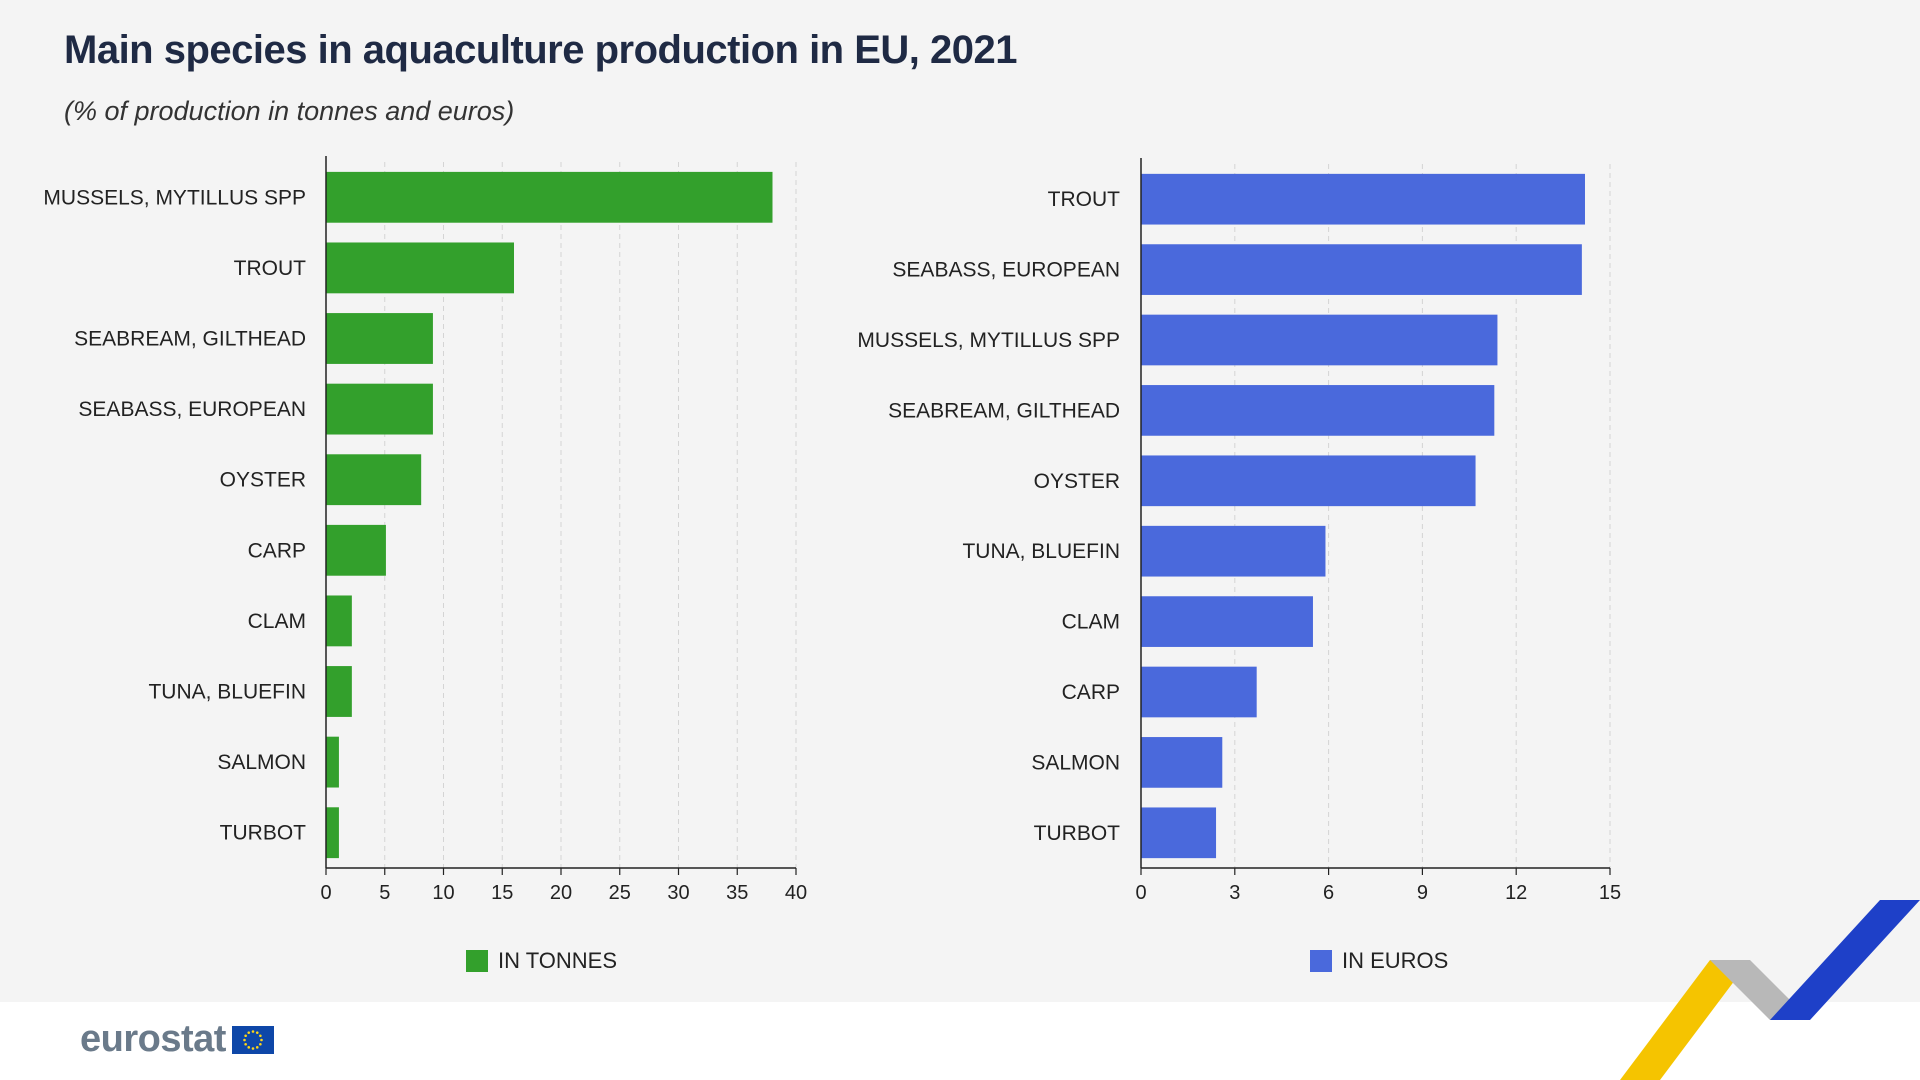  What do you see at coordinates (1328, 893) in the screenshot?
I see `x-tick-label: 6` at bounding box center [1328, 893].